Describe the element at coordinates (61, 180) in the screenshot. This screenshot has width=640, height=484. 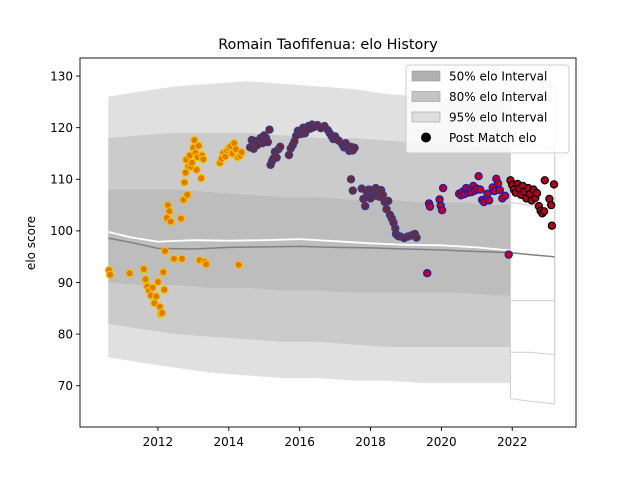
I see `y-tick-label: 110` at that location.